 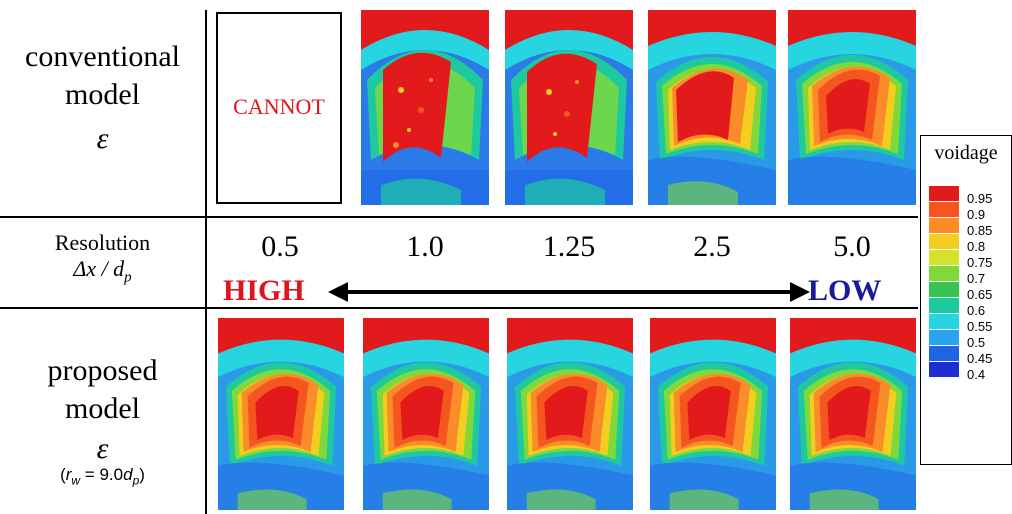 I want to click on param-var-sub: w, so click(x=76, y=480).